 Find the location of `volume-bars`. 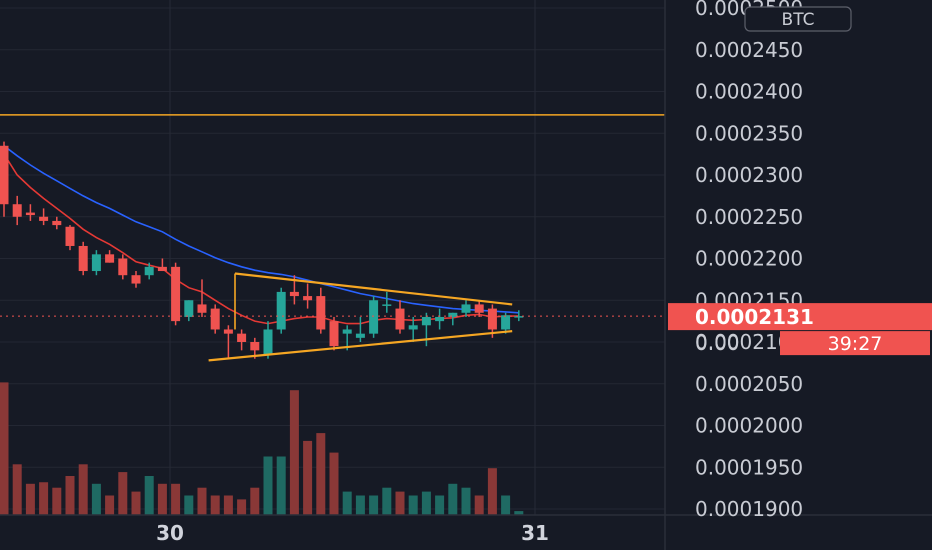

volume-bars is located at coordinates (262, 448).